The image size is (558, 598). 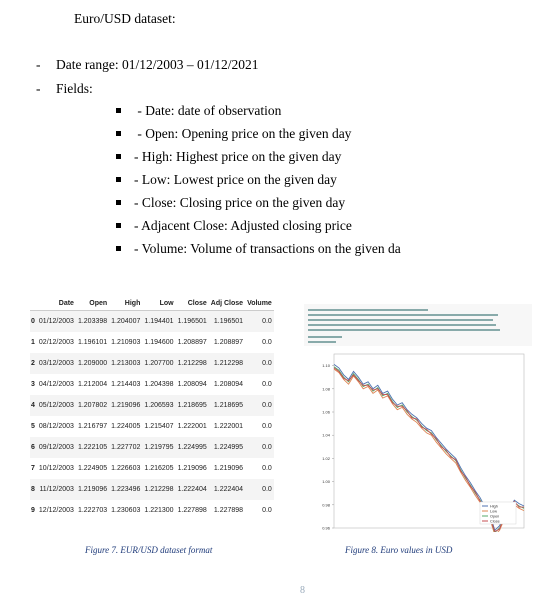 I want to click on table-cell: 1.214403, so click(x=125, y=384).